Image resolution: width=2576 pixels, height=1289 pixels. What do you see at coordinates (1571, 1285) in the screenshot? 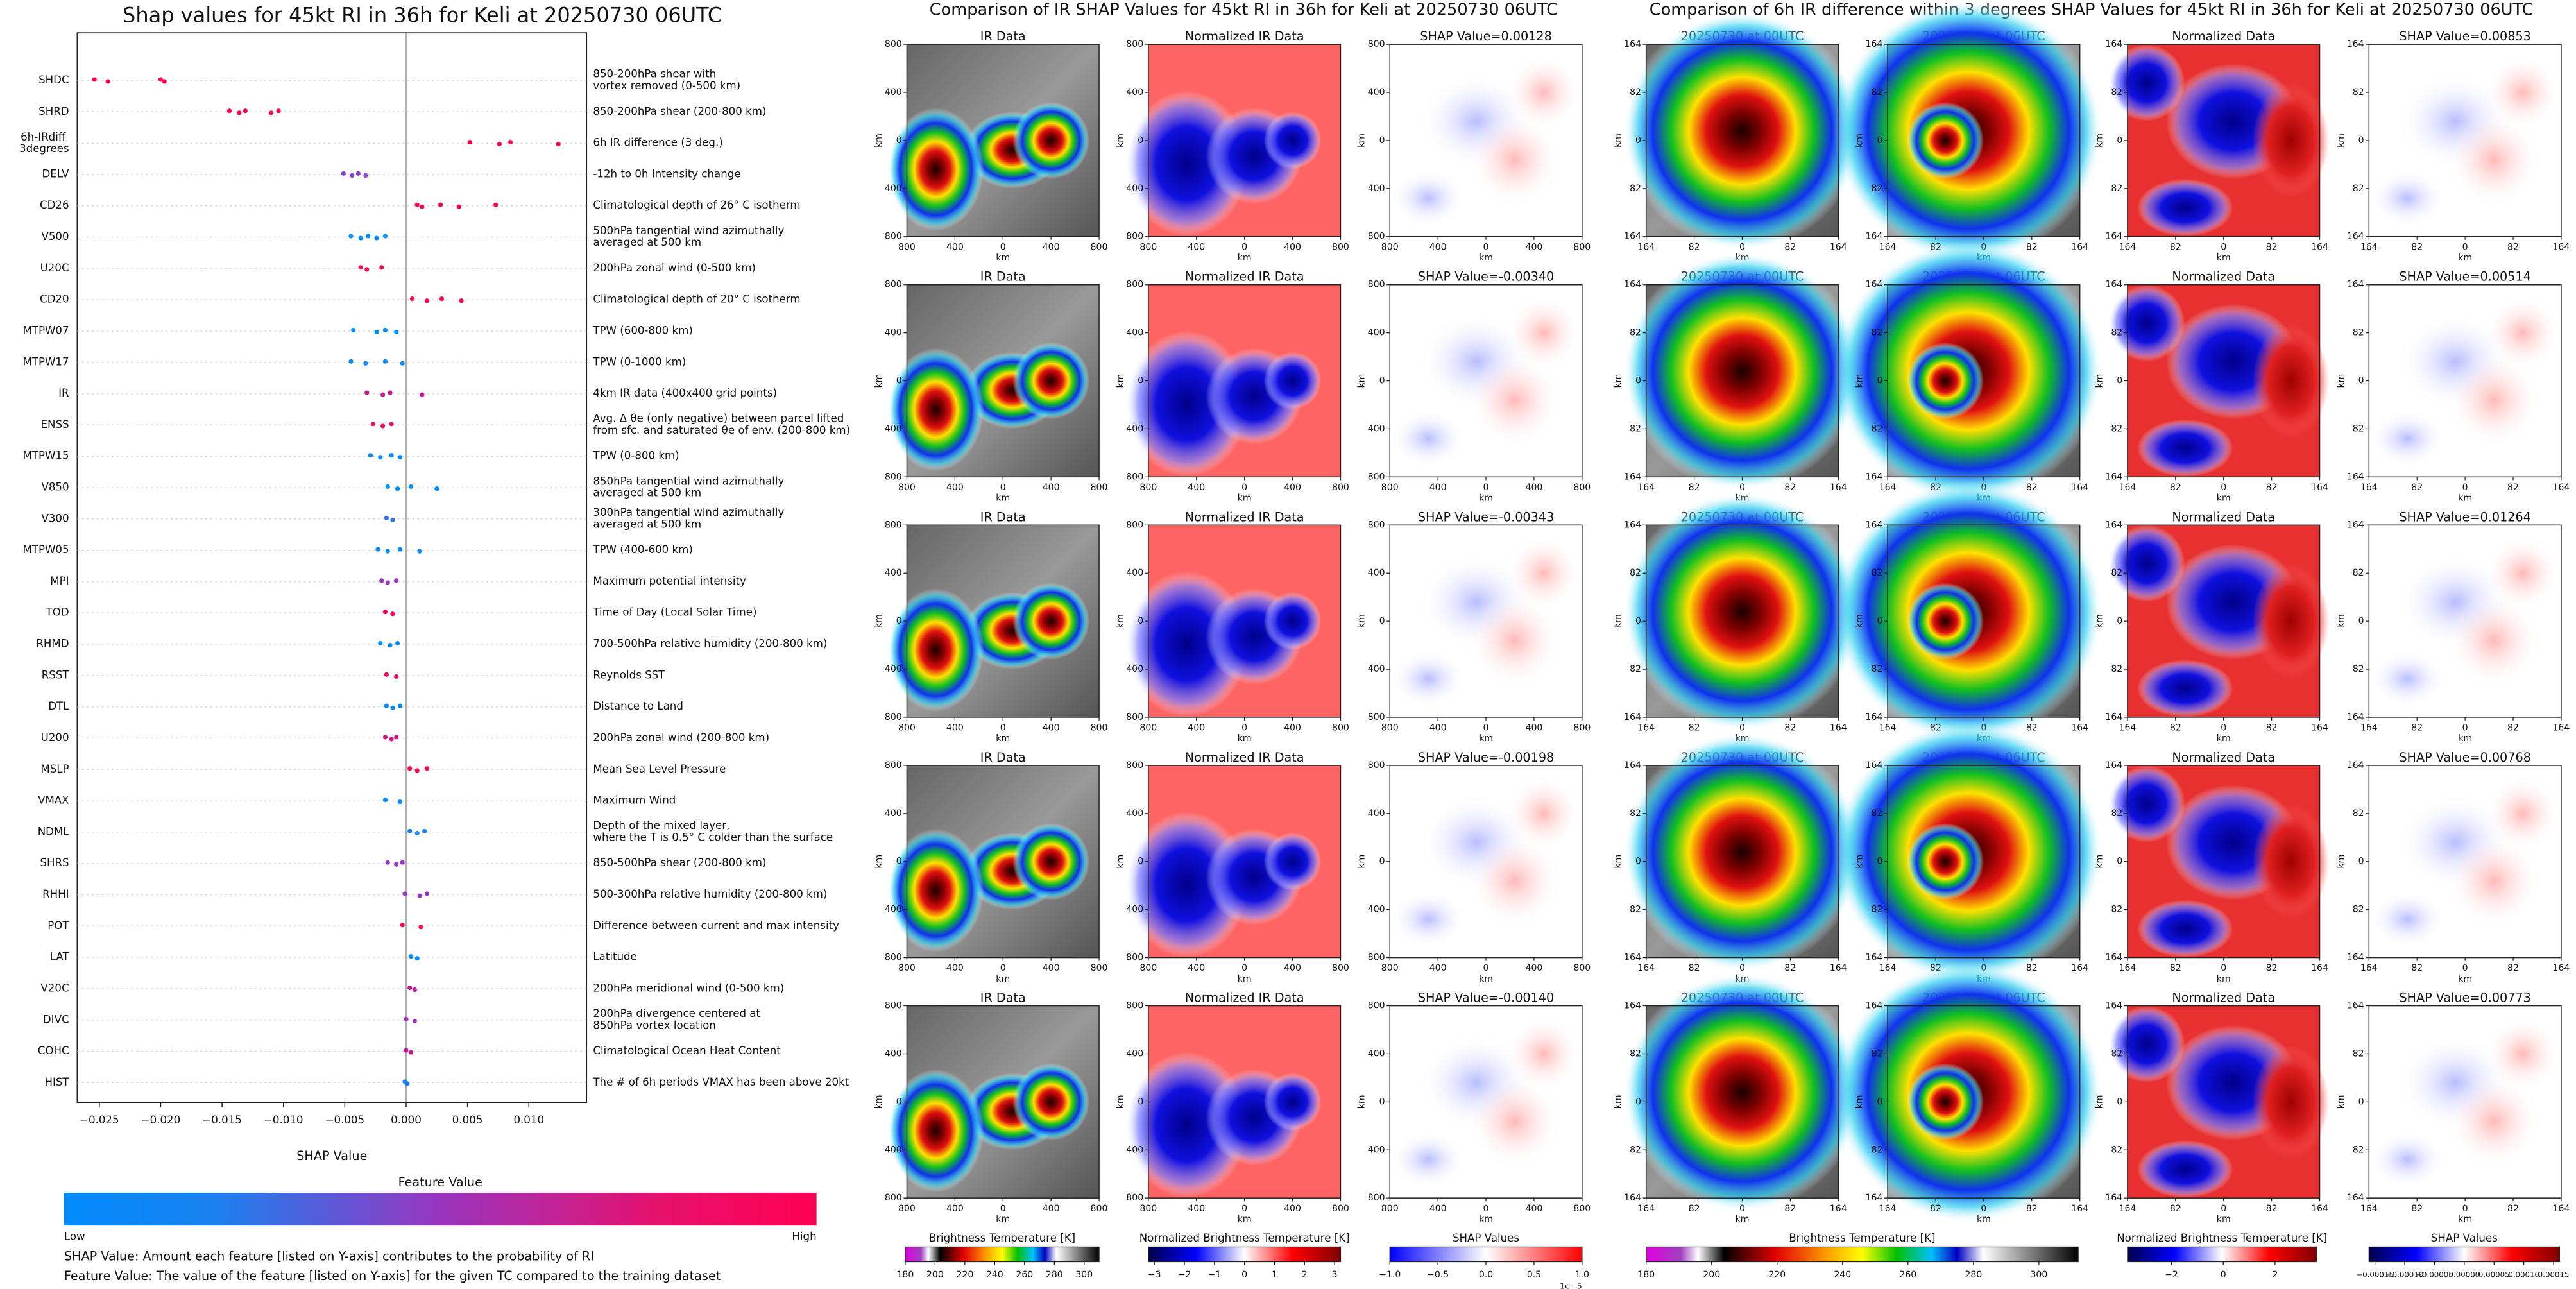
I see `colorbar-offset: 1e−5` at bounding box center [1571, 1285].